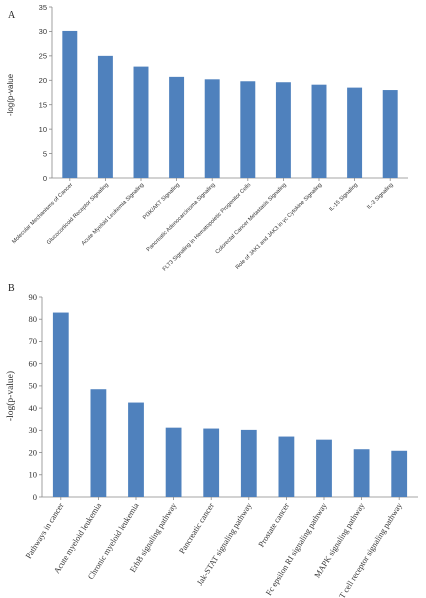 This screenshot has height=598, width=426. What do you see at coordinates (33, 341) in the screenshot?
I see `y-tick-label: 70` at bounding box center [33, 341].